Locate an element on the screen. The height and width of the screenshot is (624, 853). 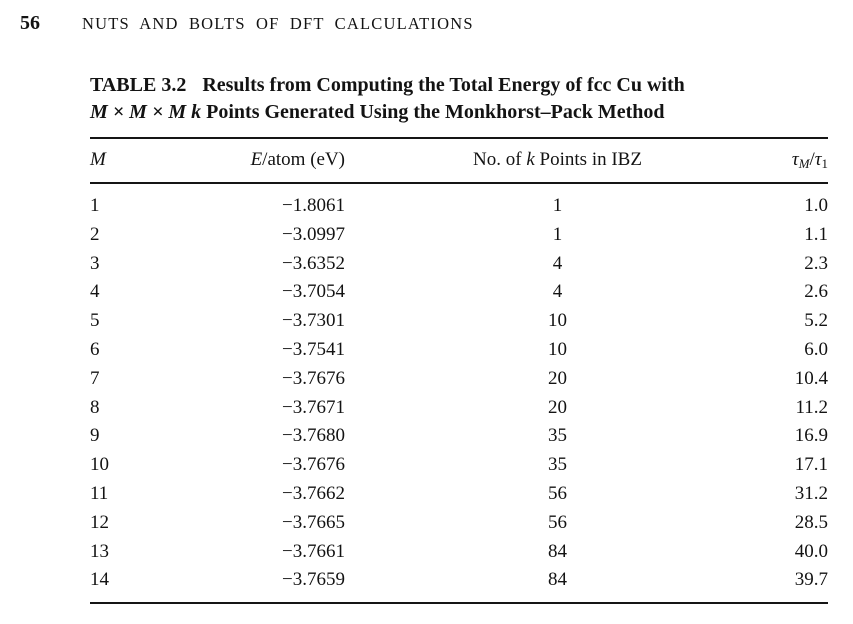
table-cell: 12 is located at coordinates (99, 522).